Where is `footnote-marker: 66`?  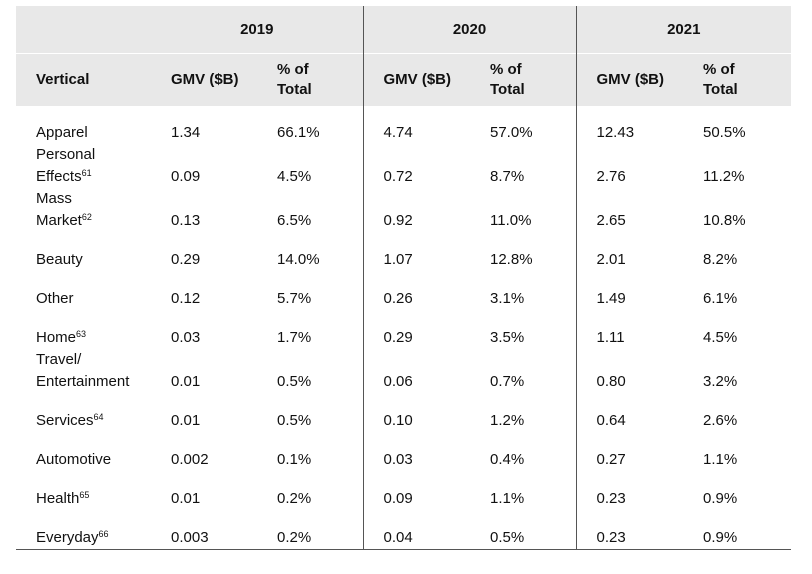
footnote-marker: 66 is located at coordinates (103, 534).